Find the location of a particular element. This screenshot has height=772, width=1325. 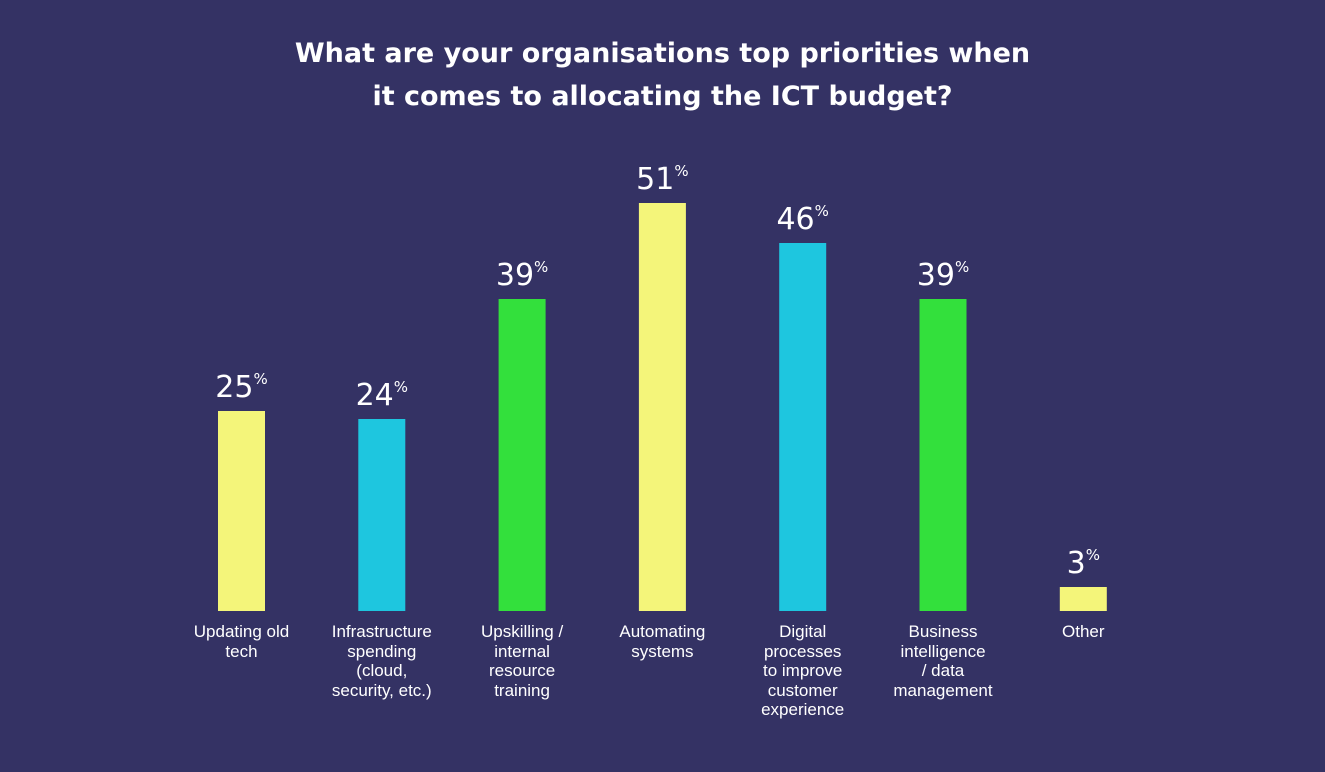

value-label-4: 51% is located at coordinates (662, 179).